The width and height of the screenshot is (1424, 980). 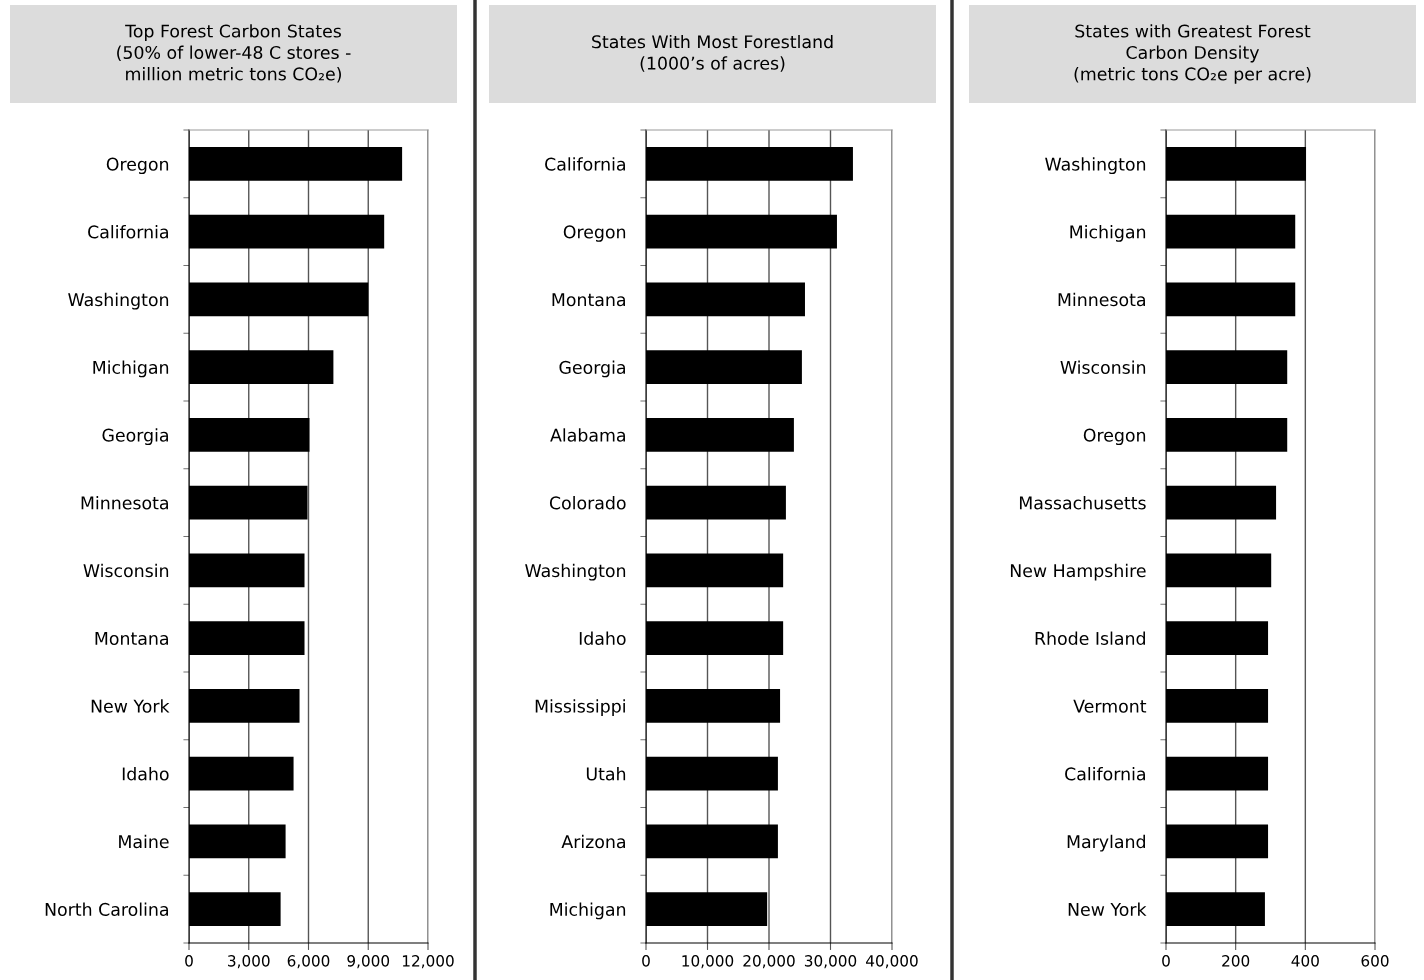 I want to click on y-tick-label: New Hampshire, so click(x=1078, y=572).